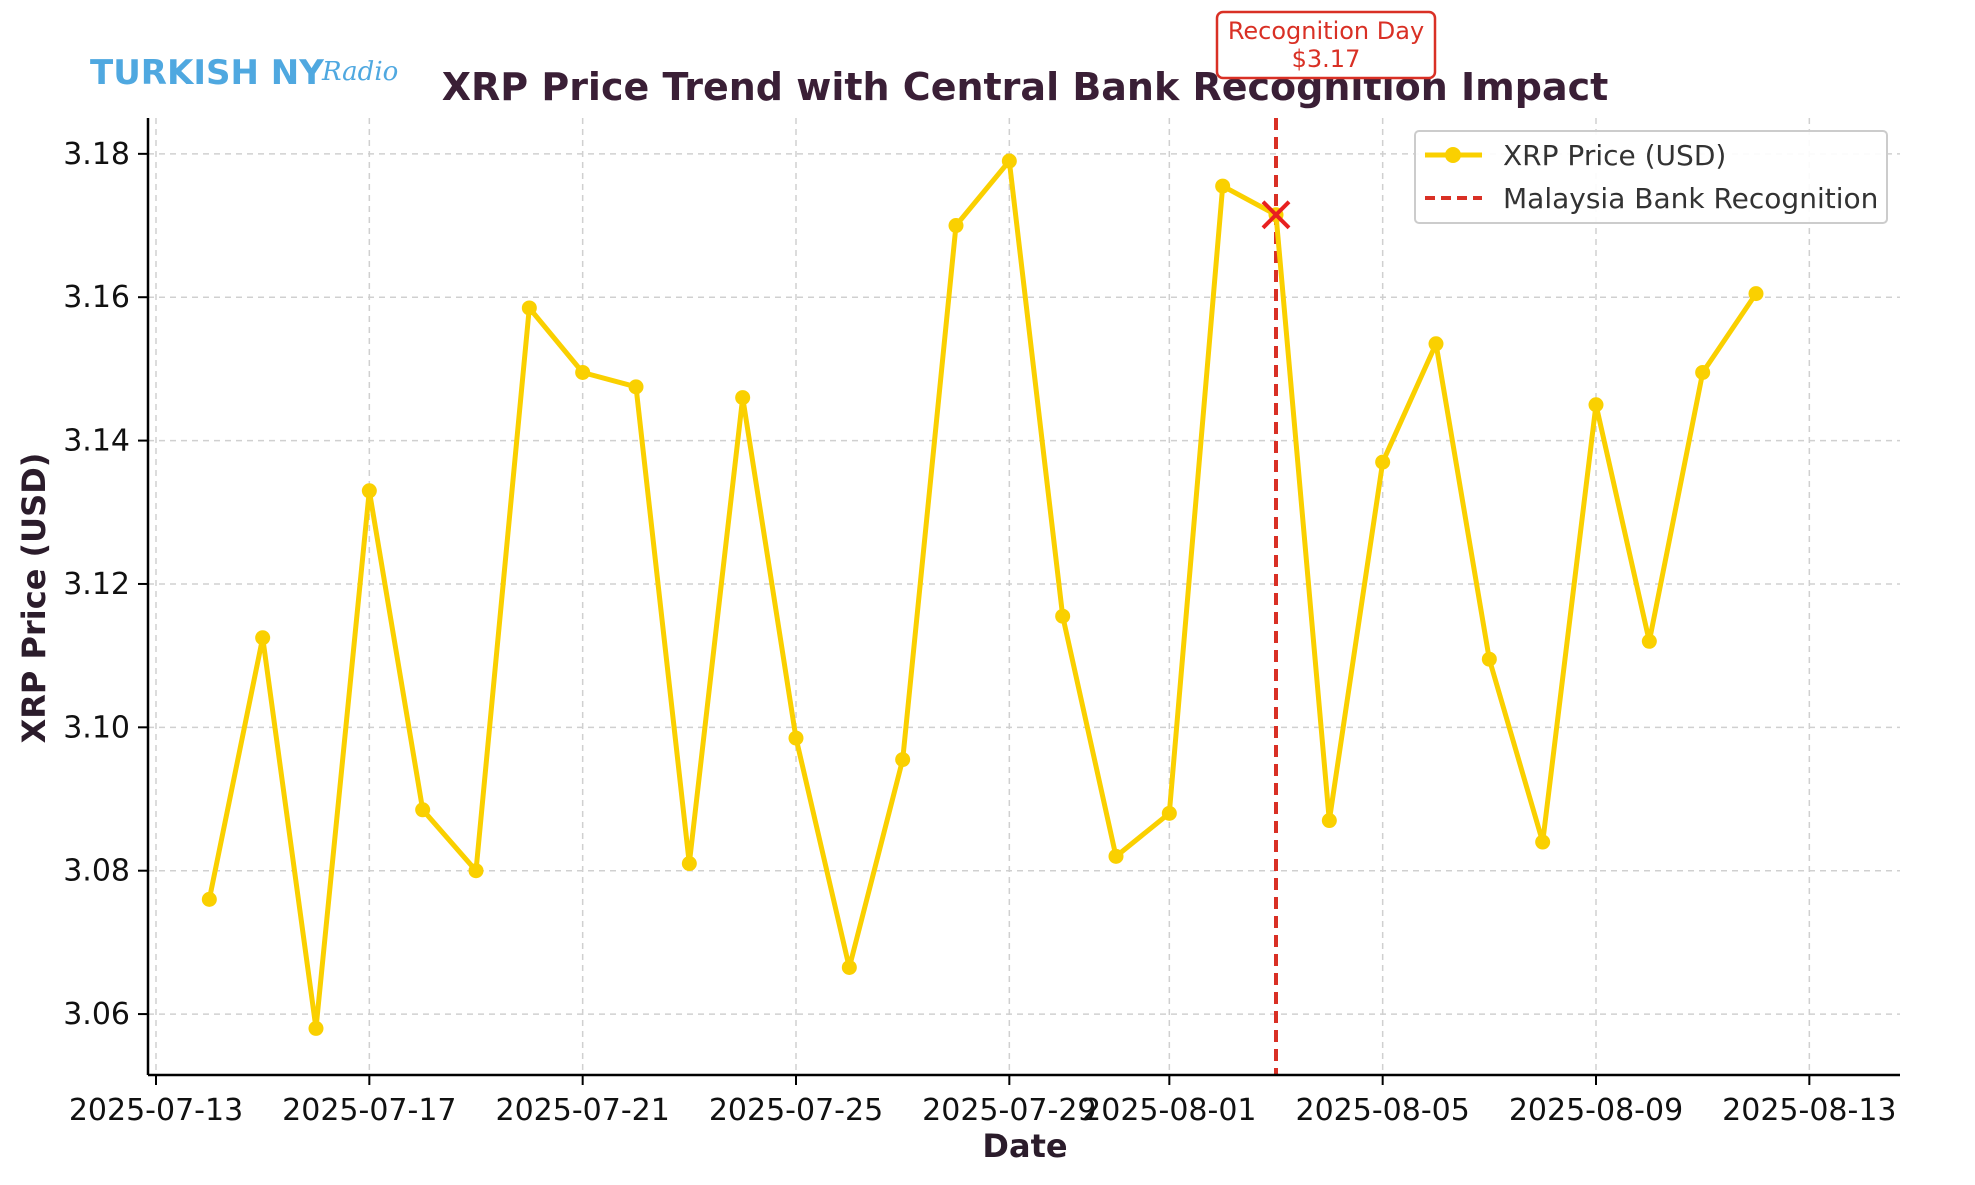 Image resolution: width=1975 pixels, height=1185 pixels. What do you see at coordinates (1276, 215) in the screenshot?
I see `recognition-marker` at bounding box center [1276, 215].